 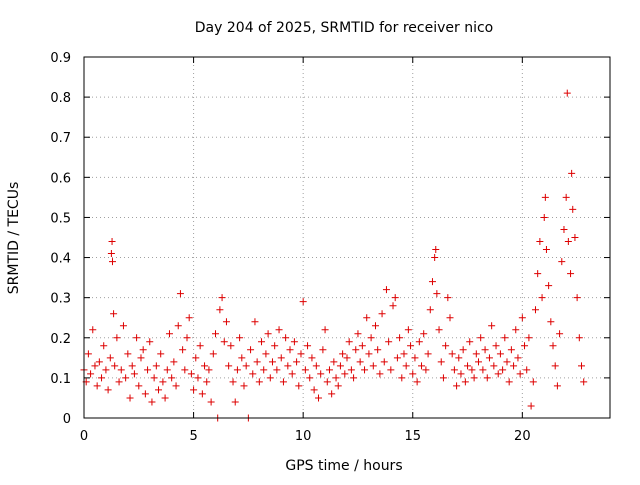 What do you see at coordinates (60, 259) in the screenshot?
I see `y-tick-label: 0.4` at bounding box center [60, 259].